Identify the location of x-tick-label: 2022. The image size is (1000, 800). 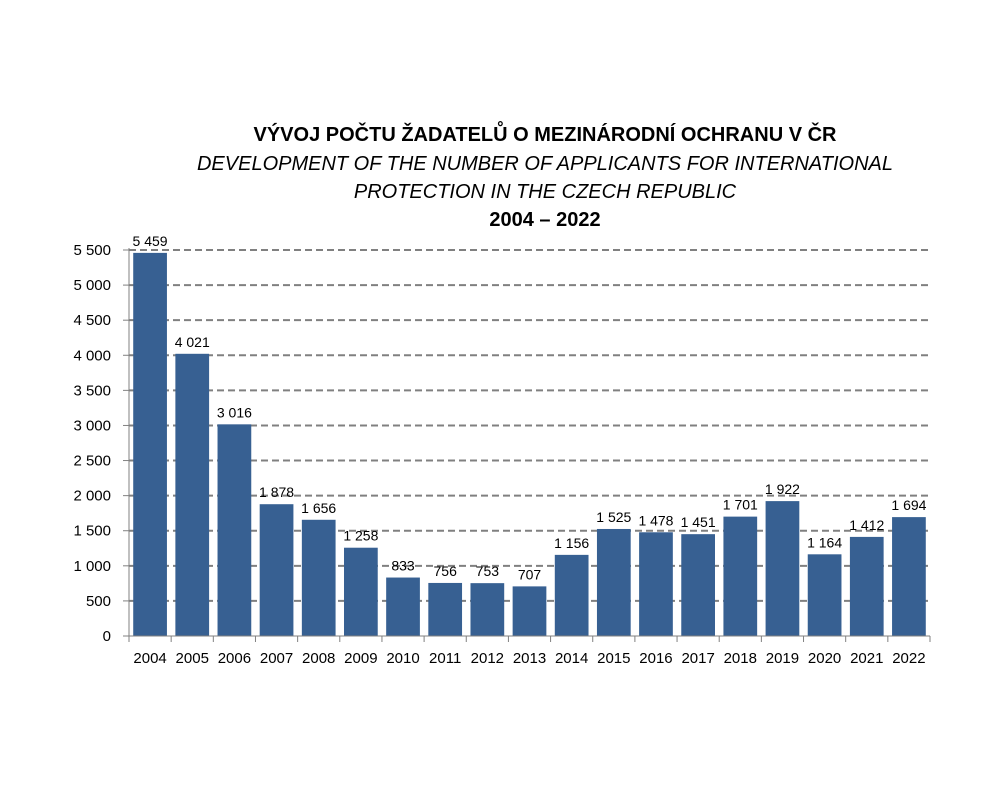
(908, 658).